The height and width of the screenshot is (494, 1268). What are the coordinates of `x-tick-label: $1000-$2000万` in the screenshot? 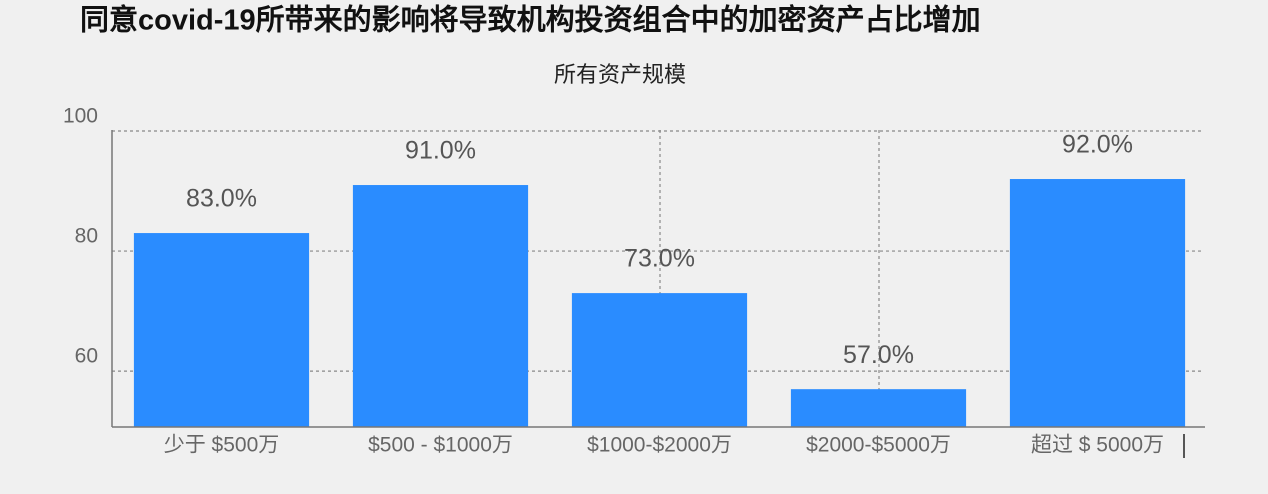 It's located at (659, 445).